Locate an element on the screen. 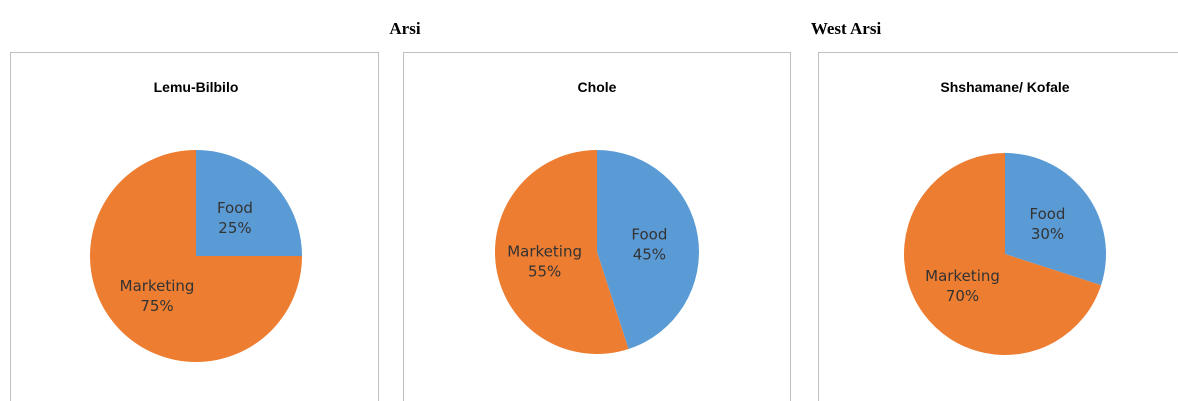  slice-value-label: 55% is located at coordinates (544, 271).